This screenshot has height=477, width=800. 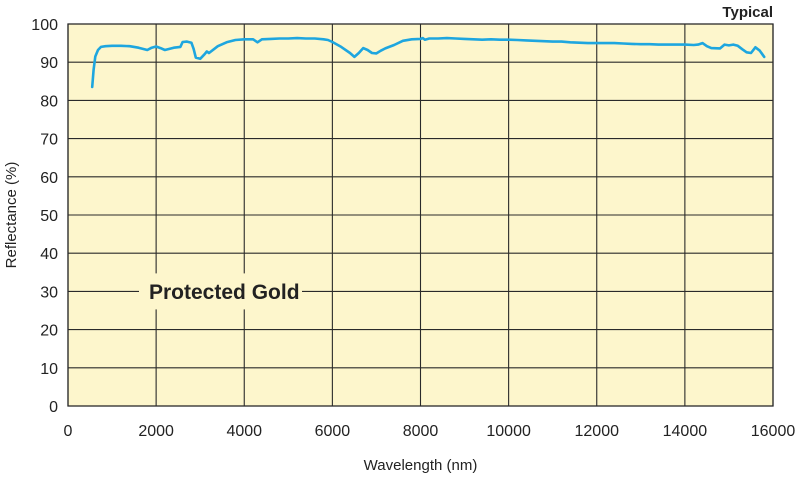 I want to click on typical-label: Typical, so click(x=747, y=12).